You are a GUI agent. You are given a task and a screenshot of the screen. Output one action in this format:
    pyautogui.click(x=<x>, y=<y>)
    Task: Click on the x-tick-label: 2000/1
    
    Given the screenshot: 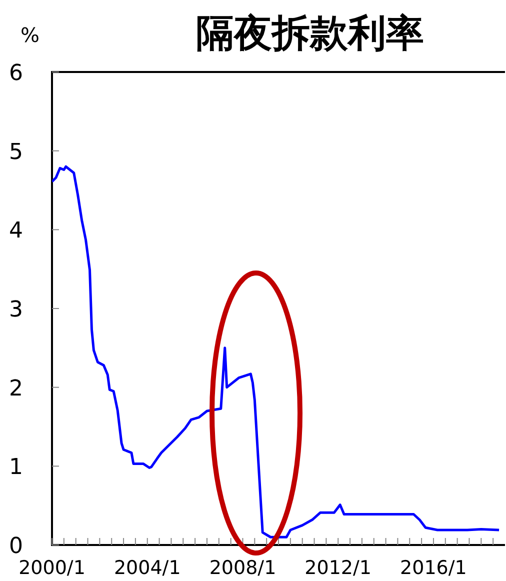 What is the action you would take?
    pyautogui.click(x=52, y=568)
    